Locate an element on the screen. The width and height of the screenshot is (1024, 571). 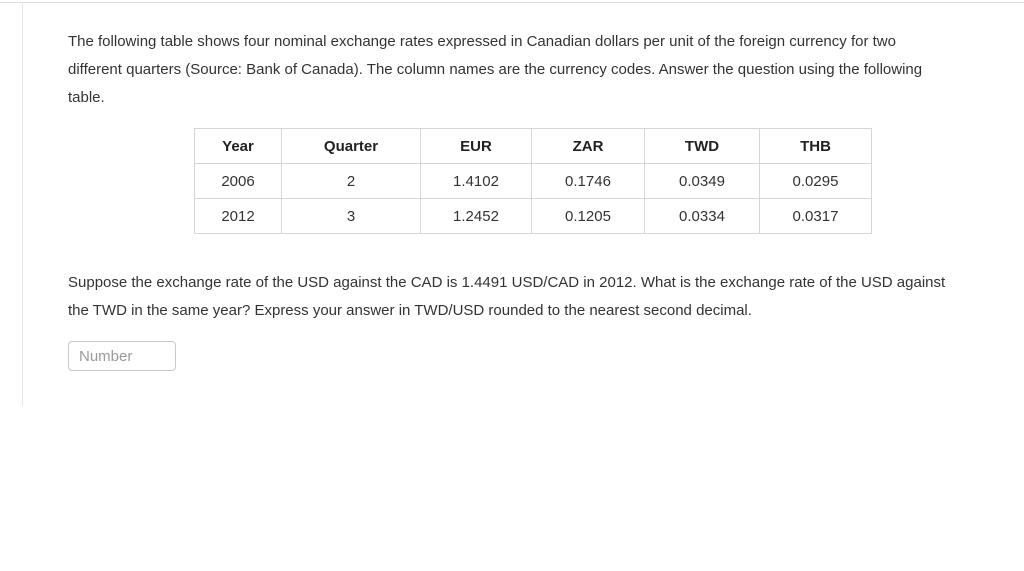
cell-zar: 0.1746 is located at coordinates (588, 181).